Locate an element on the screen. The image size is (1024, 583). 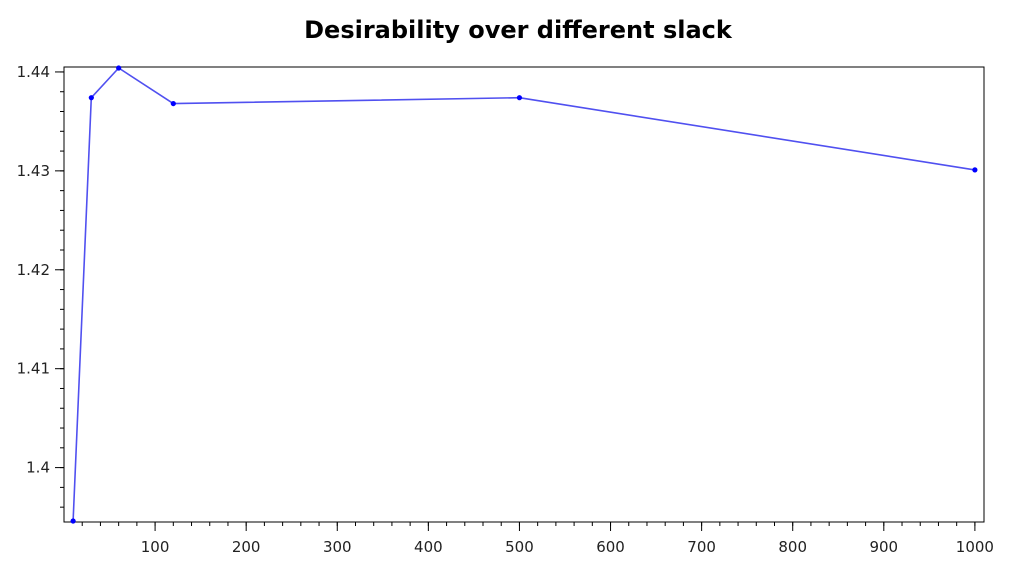
x-tick-label: 500 is located at coordinates (519, 547).